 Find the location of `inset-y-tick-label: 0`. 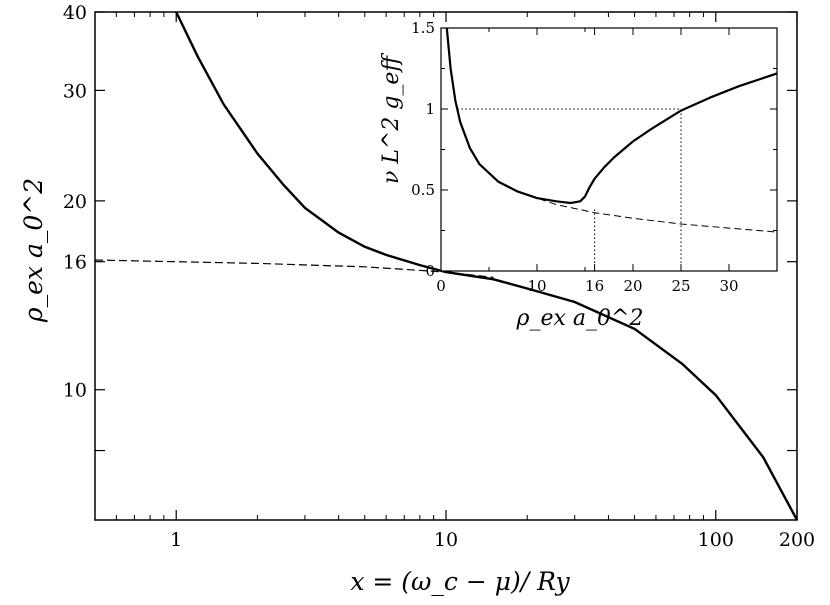

inset-y-tick-label: 0 is located at coordinates (430, 271).